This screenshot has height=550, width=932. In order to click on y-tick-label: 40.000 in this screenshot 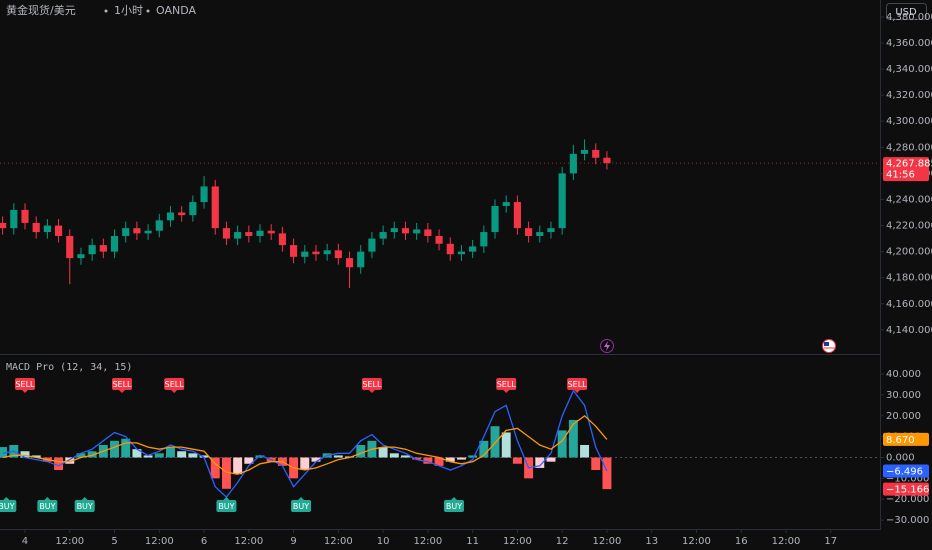, I will do `click(903, 374)`.